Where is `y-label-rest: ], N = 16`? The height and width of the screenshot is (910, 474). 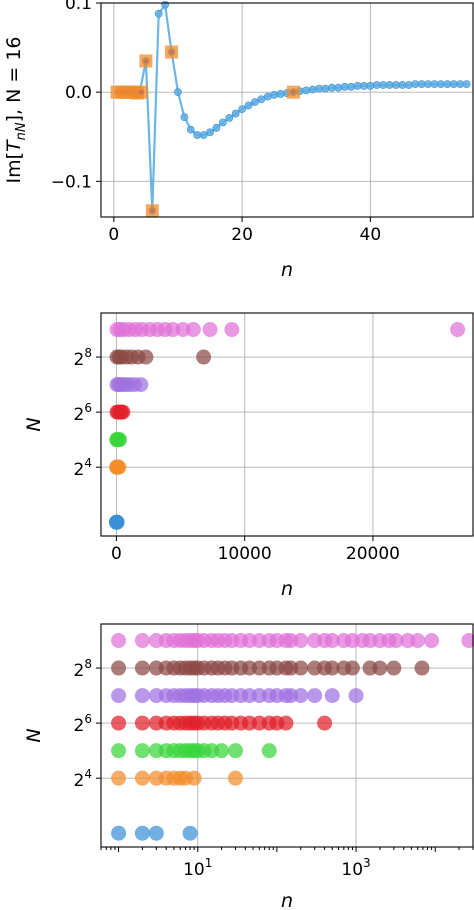 y-label-rest: ], N = 16 is located at coordinates (14, 80).